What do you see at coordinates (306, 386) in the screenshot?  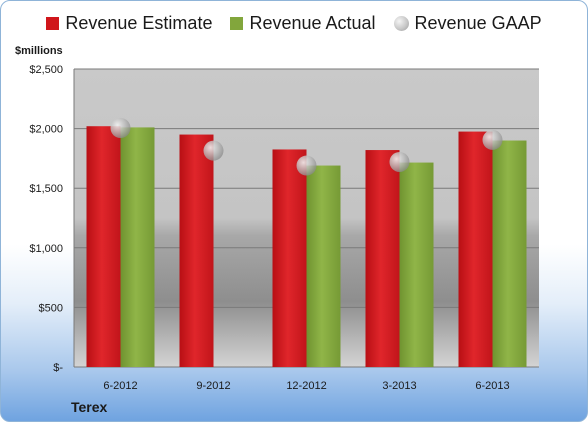 I see `x-tick-label: 12-2012` at bounding box center [306, 386].